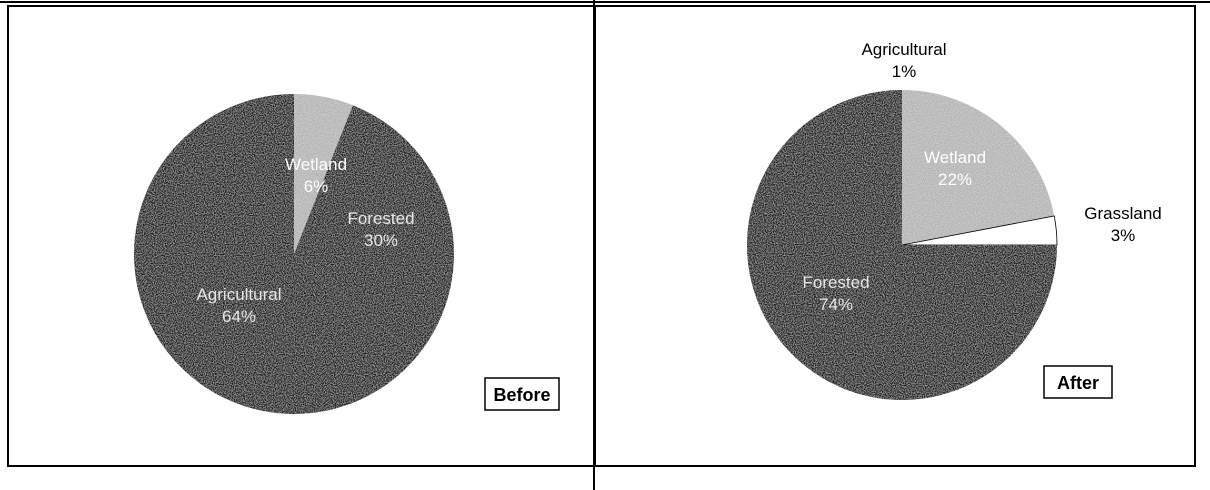 The width and height of the screenshot is (1210, 490). Describe the element at coordinates (835, 282) in the screenshot. I see `slice-label-forested-after: Forested` at that location.